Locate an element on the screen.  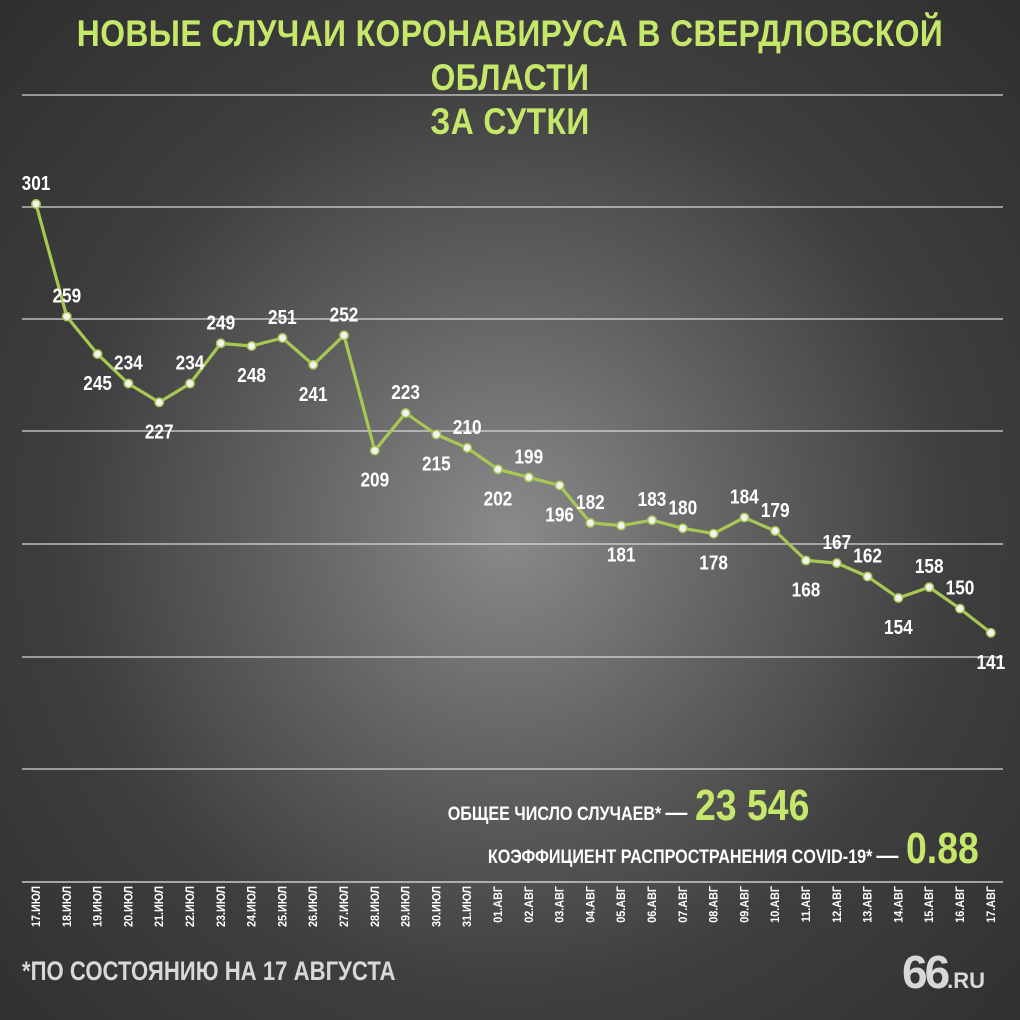
data-label-22: 178 is located at coordinates (713, 562).